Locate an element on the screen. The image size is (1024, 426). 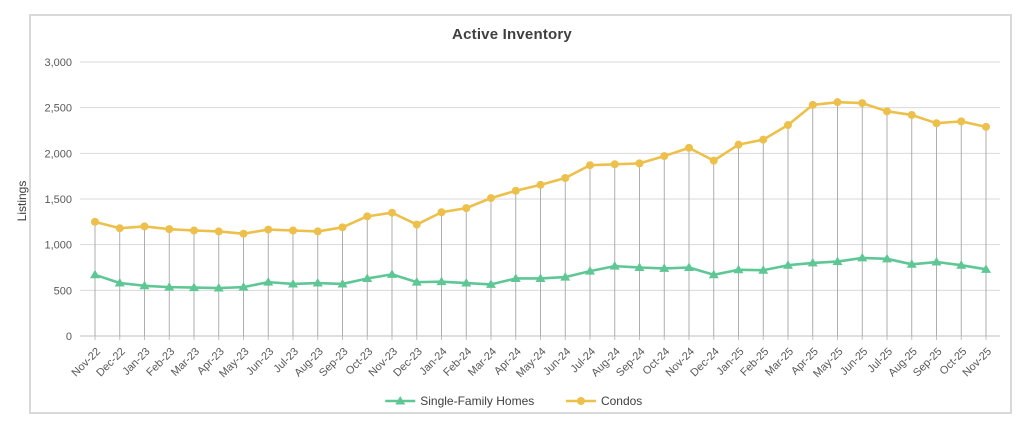
x-tick-label: Jun-25 is located at coordinates (854, 362).